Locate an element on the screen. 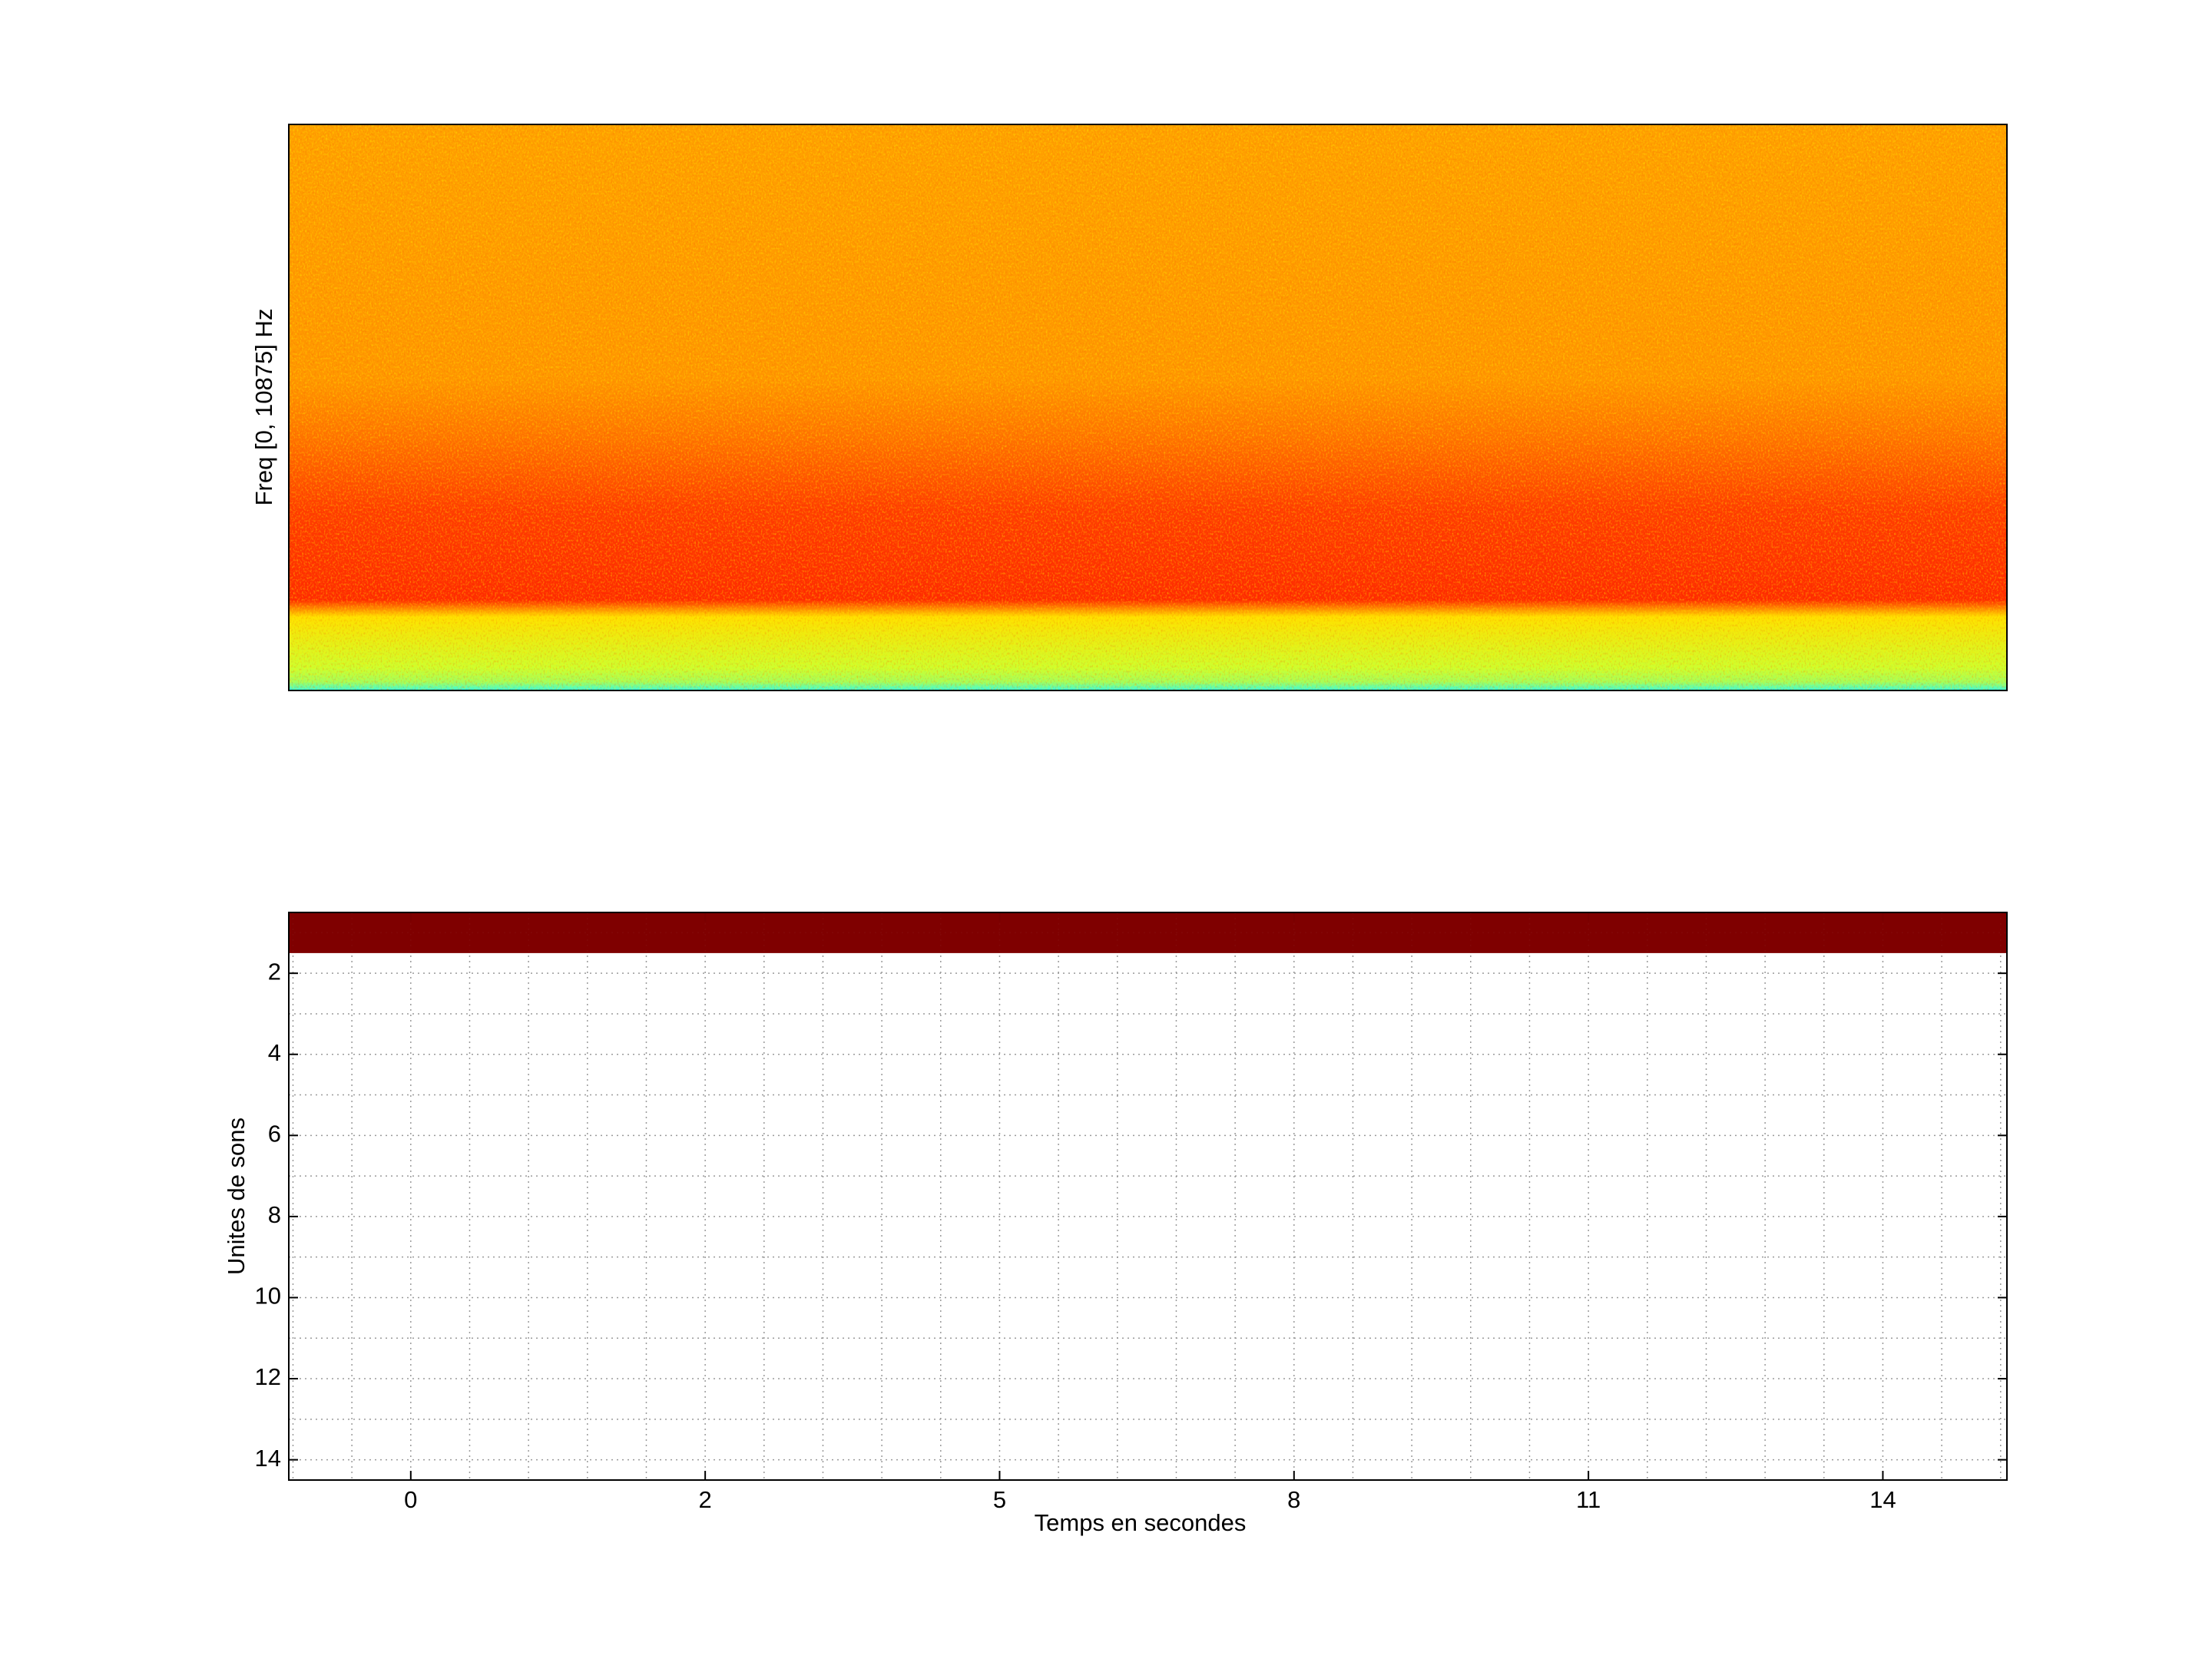 This screenshot has width=2212, height=1659. x-axis-label: Temps en secondes is located at coordinates (1141, 1522).